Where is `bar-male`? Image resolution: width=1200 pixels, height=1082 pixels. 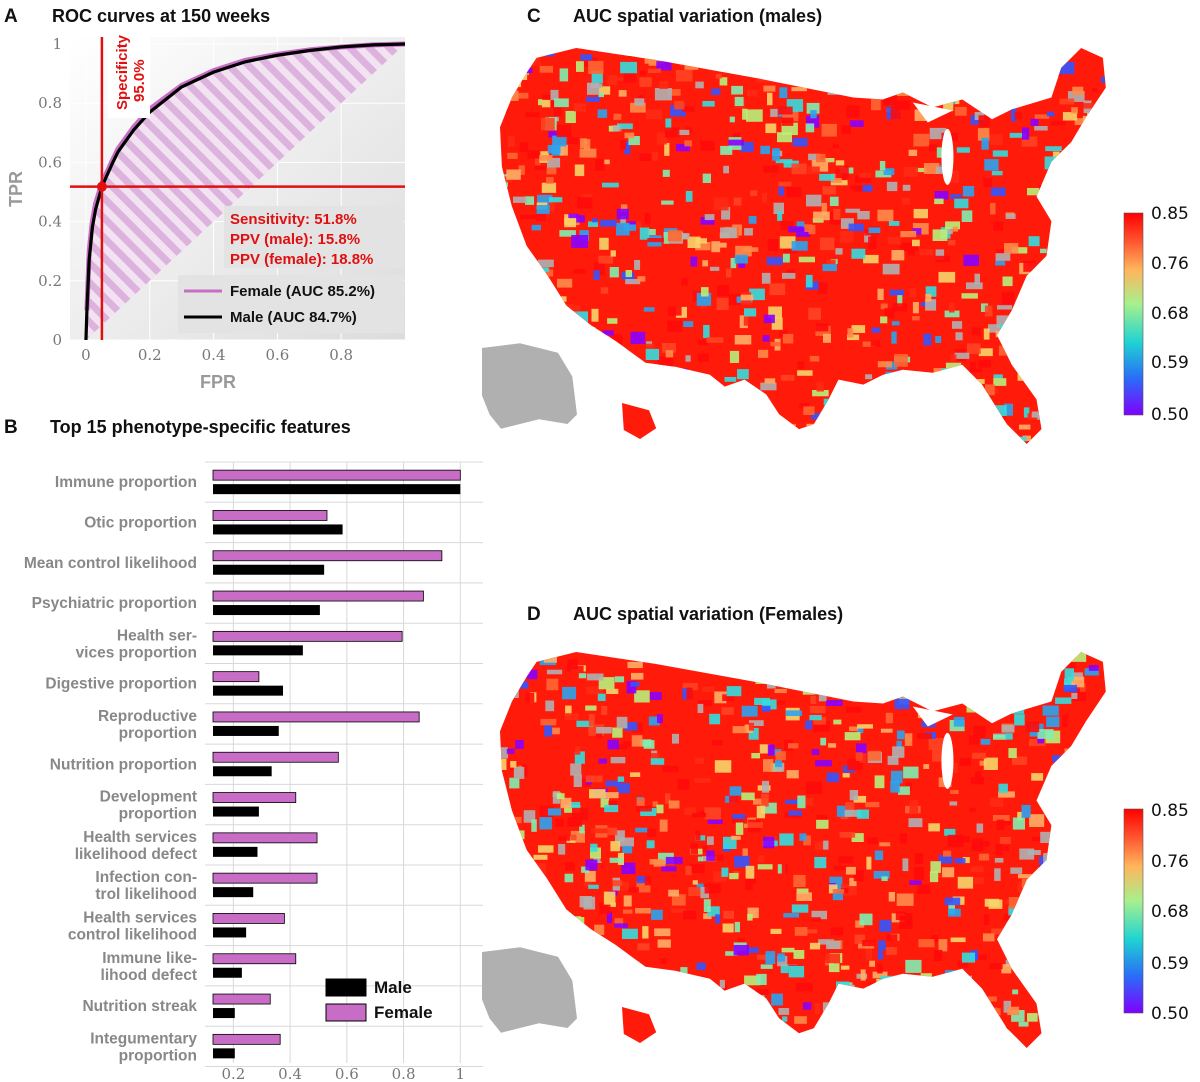 bar-male is located at coordinates (230, 932).